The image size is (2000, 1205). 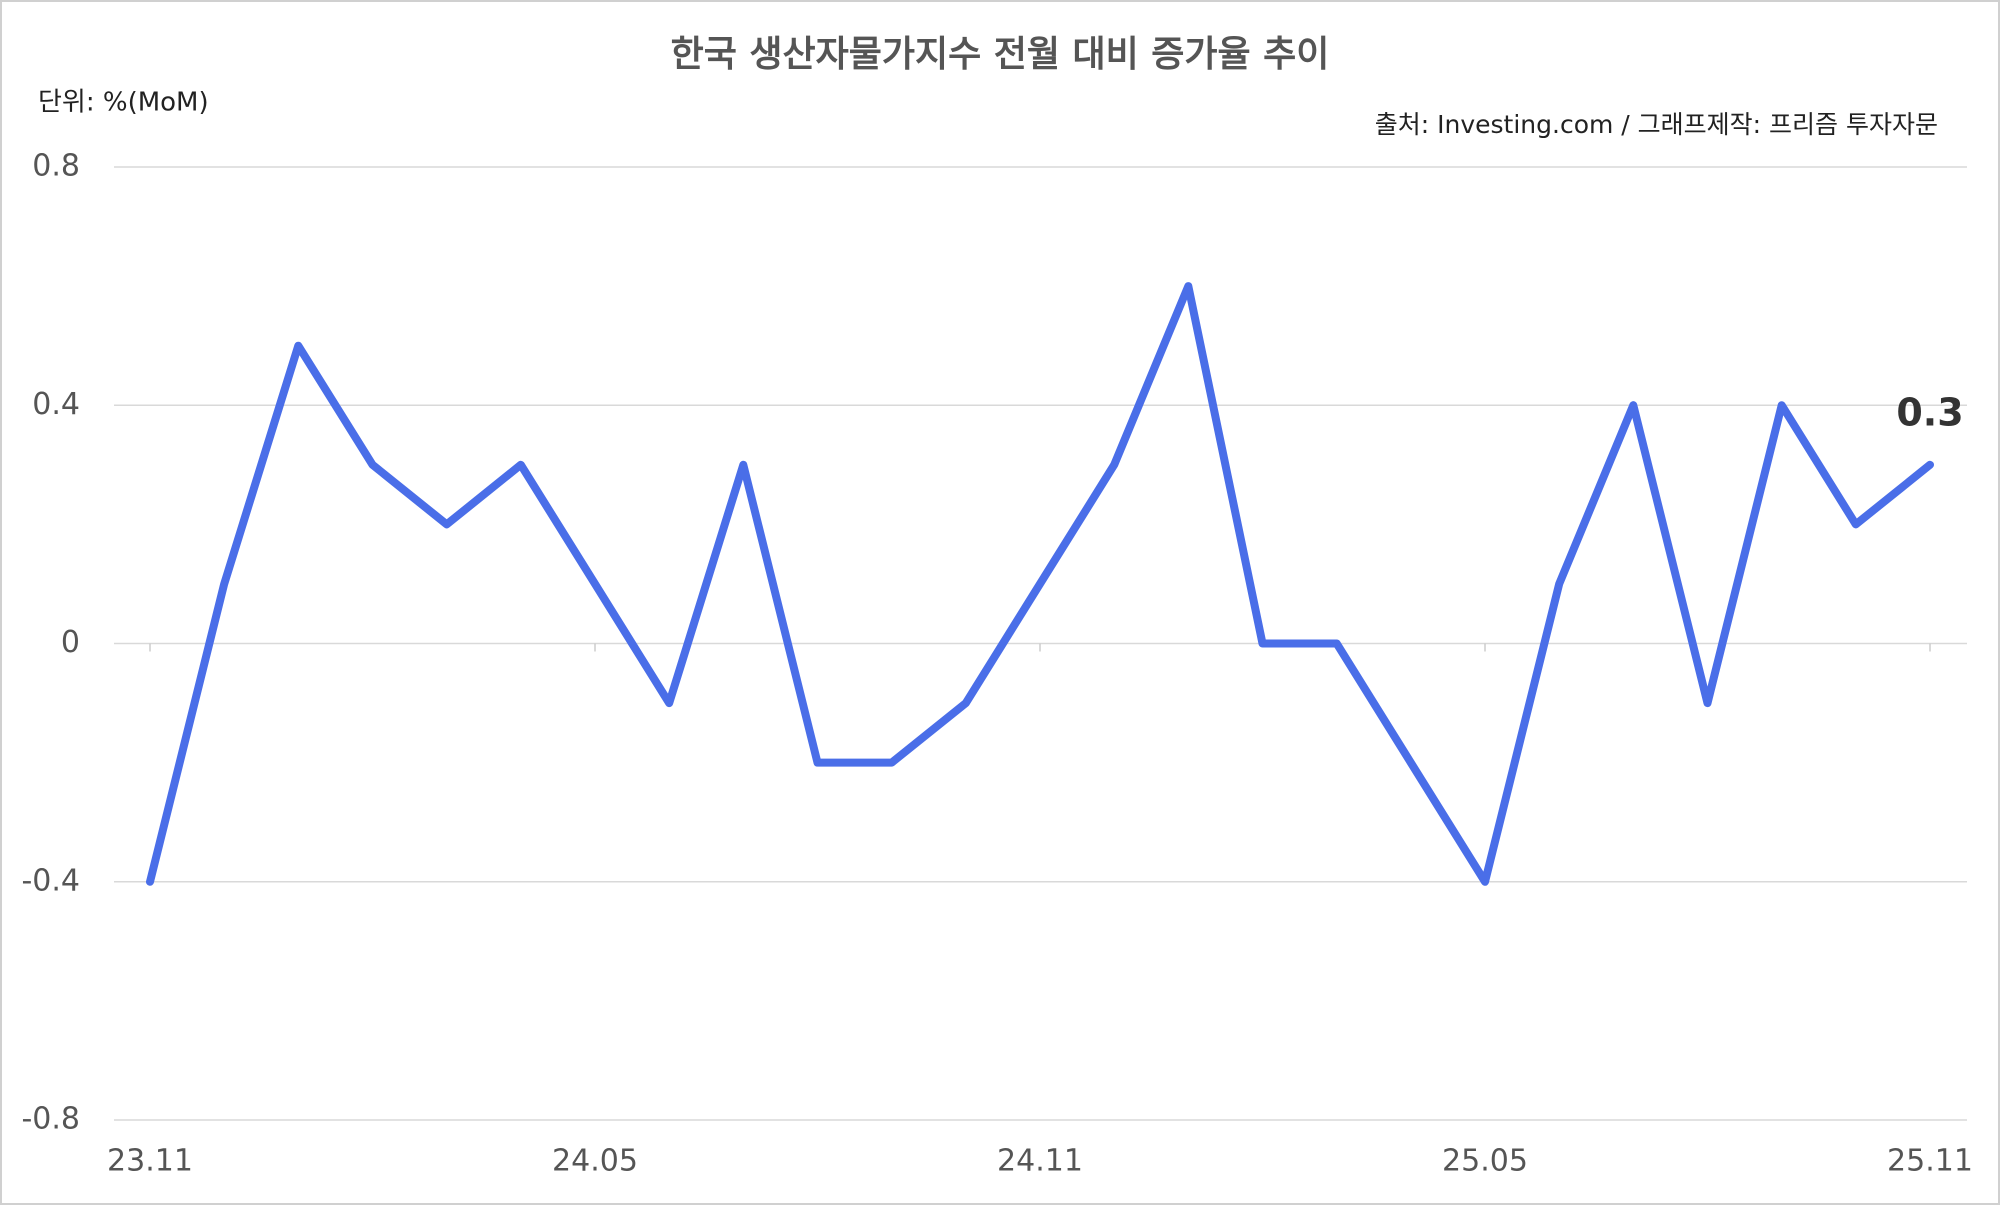 I want to click on end-value-label: 0.3, so click(x=1929, y=412).